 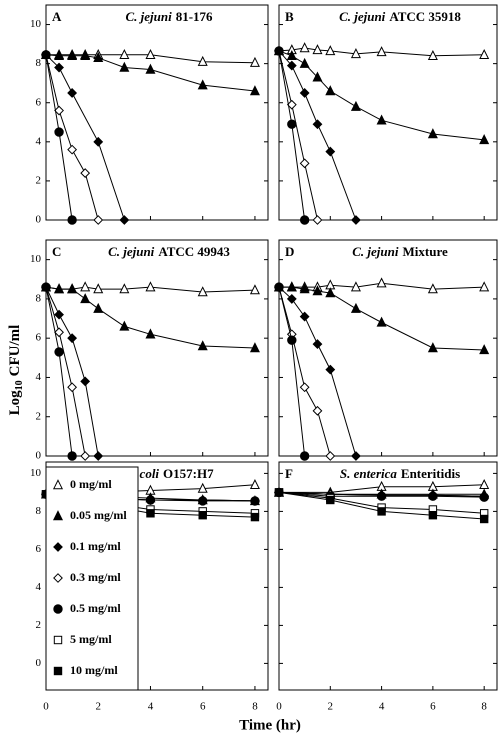 What do you see at coordinates (149, 115) in the screenshot?
I see `panel: 0 2 4 6 8 10 A C. jejuni 81-176` at bounding box center [149, 115].